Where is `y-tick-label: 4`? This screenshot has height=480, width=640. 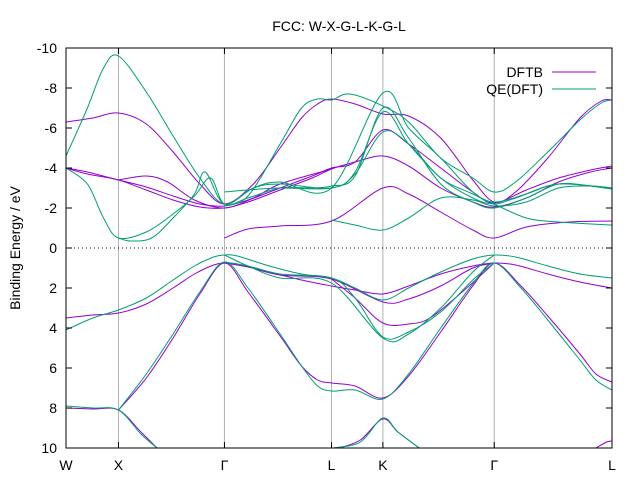 y-tick-label: 4 is located at coordinates (53, 328).